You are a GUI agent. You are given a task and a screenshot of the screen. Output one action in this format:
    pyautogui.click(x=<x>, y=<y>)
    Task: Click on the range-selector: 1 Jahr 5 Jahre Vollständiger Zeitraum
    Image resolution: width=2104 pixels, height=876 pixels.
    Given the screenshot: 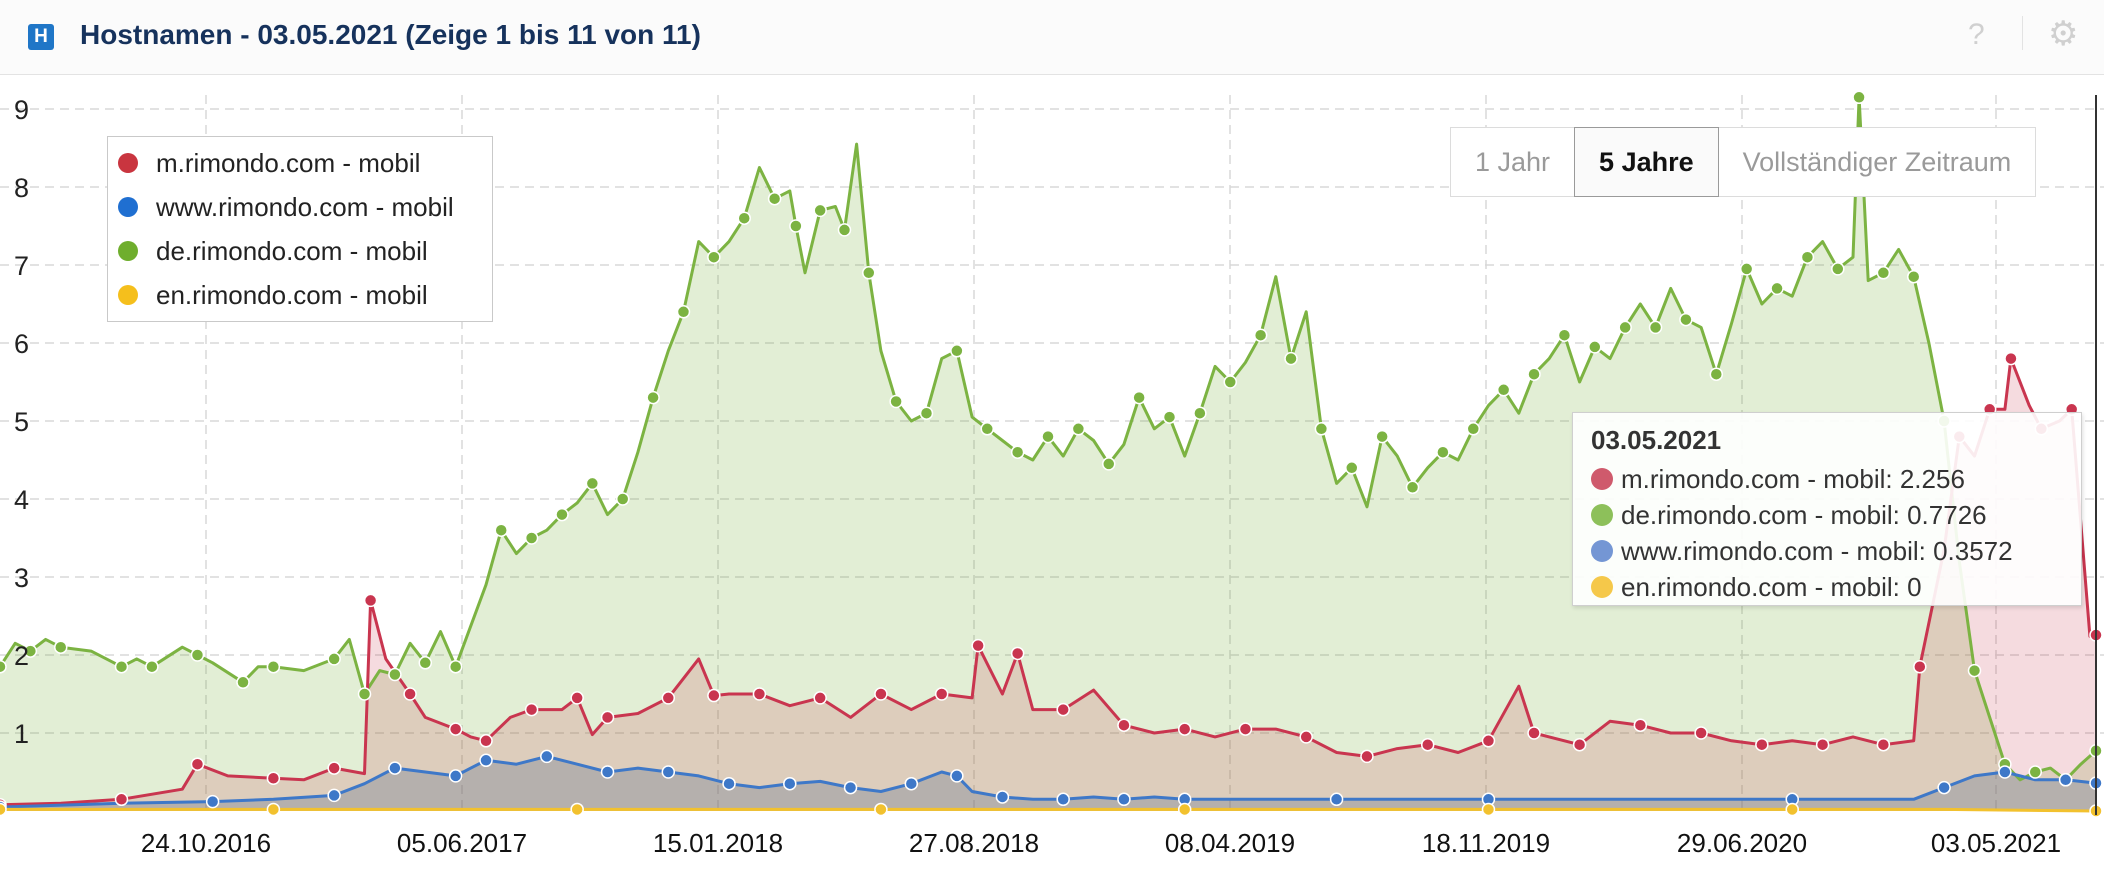 What is the action you would take?
    pyautogui.click(x=1743, y=162)
    